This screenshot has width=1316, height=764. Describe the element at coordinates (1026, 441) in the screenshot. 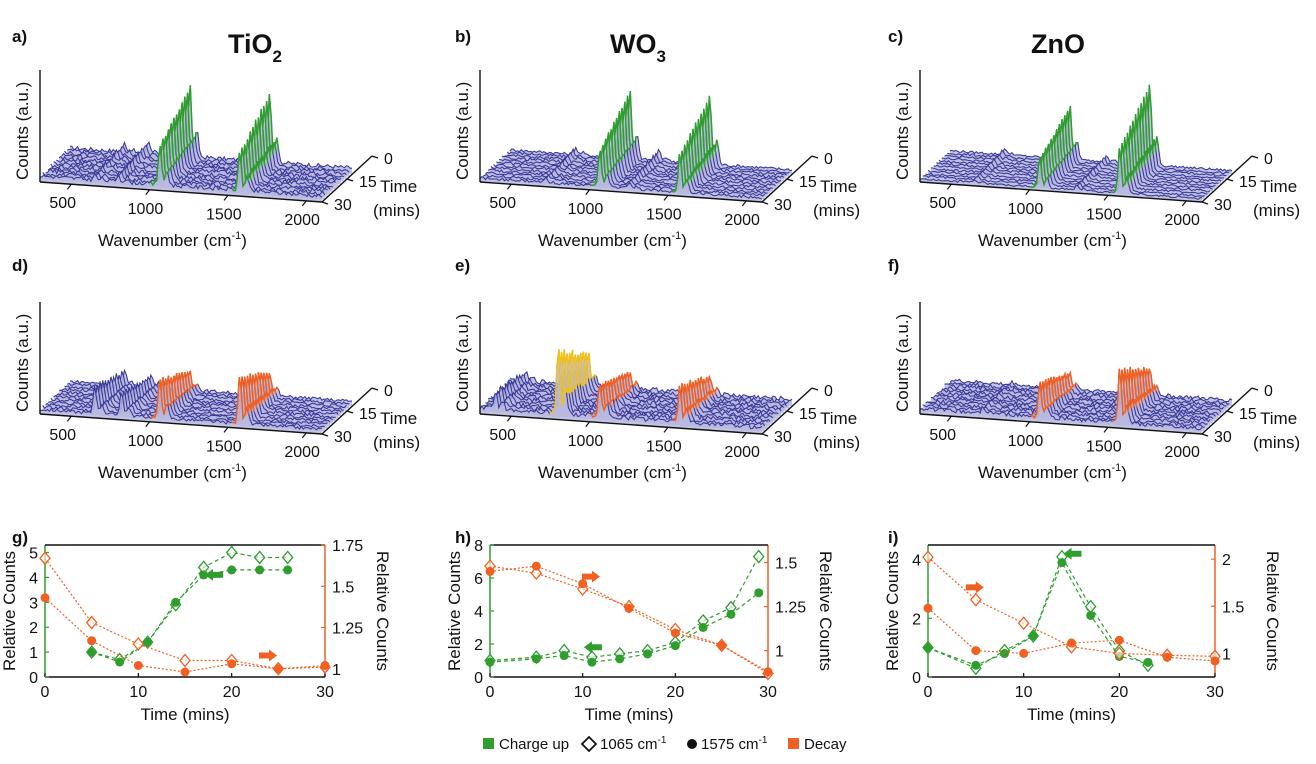

I see `x-tick-label: 1000` at that location.